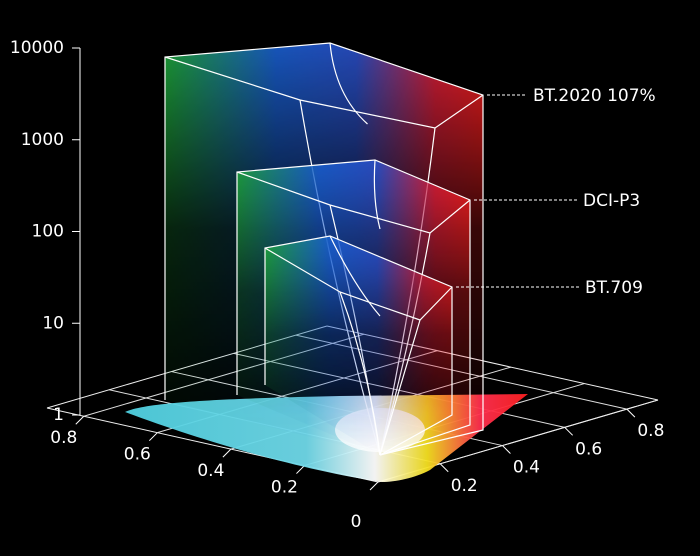 The height and width of the screenshot is (556, 700). I want to click on volume-label: BT.709, so click(614, 288).